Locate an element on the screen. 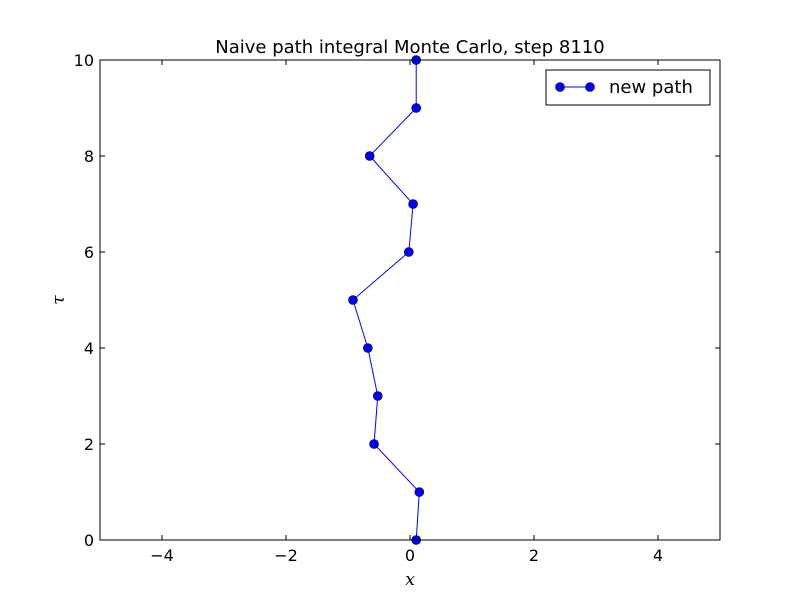  legend-marker-right is located at coordinates (590, 87).